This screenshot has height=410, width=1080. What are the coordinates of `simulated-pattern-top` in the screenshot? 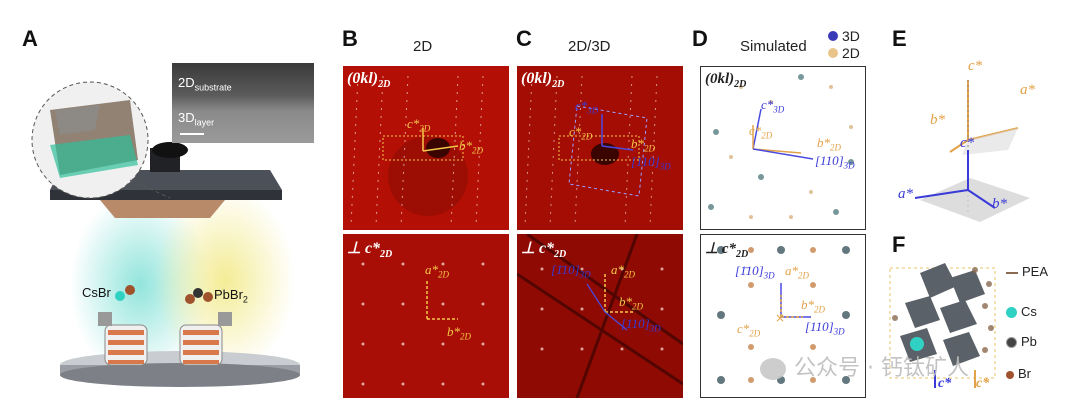 It's located at (781, 146).